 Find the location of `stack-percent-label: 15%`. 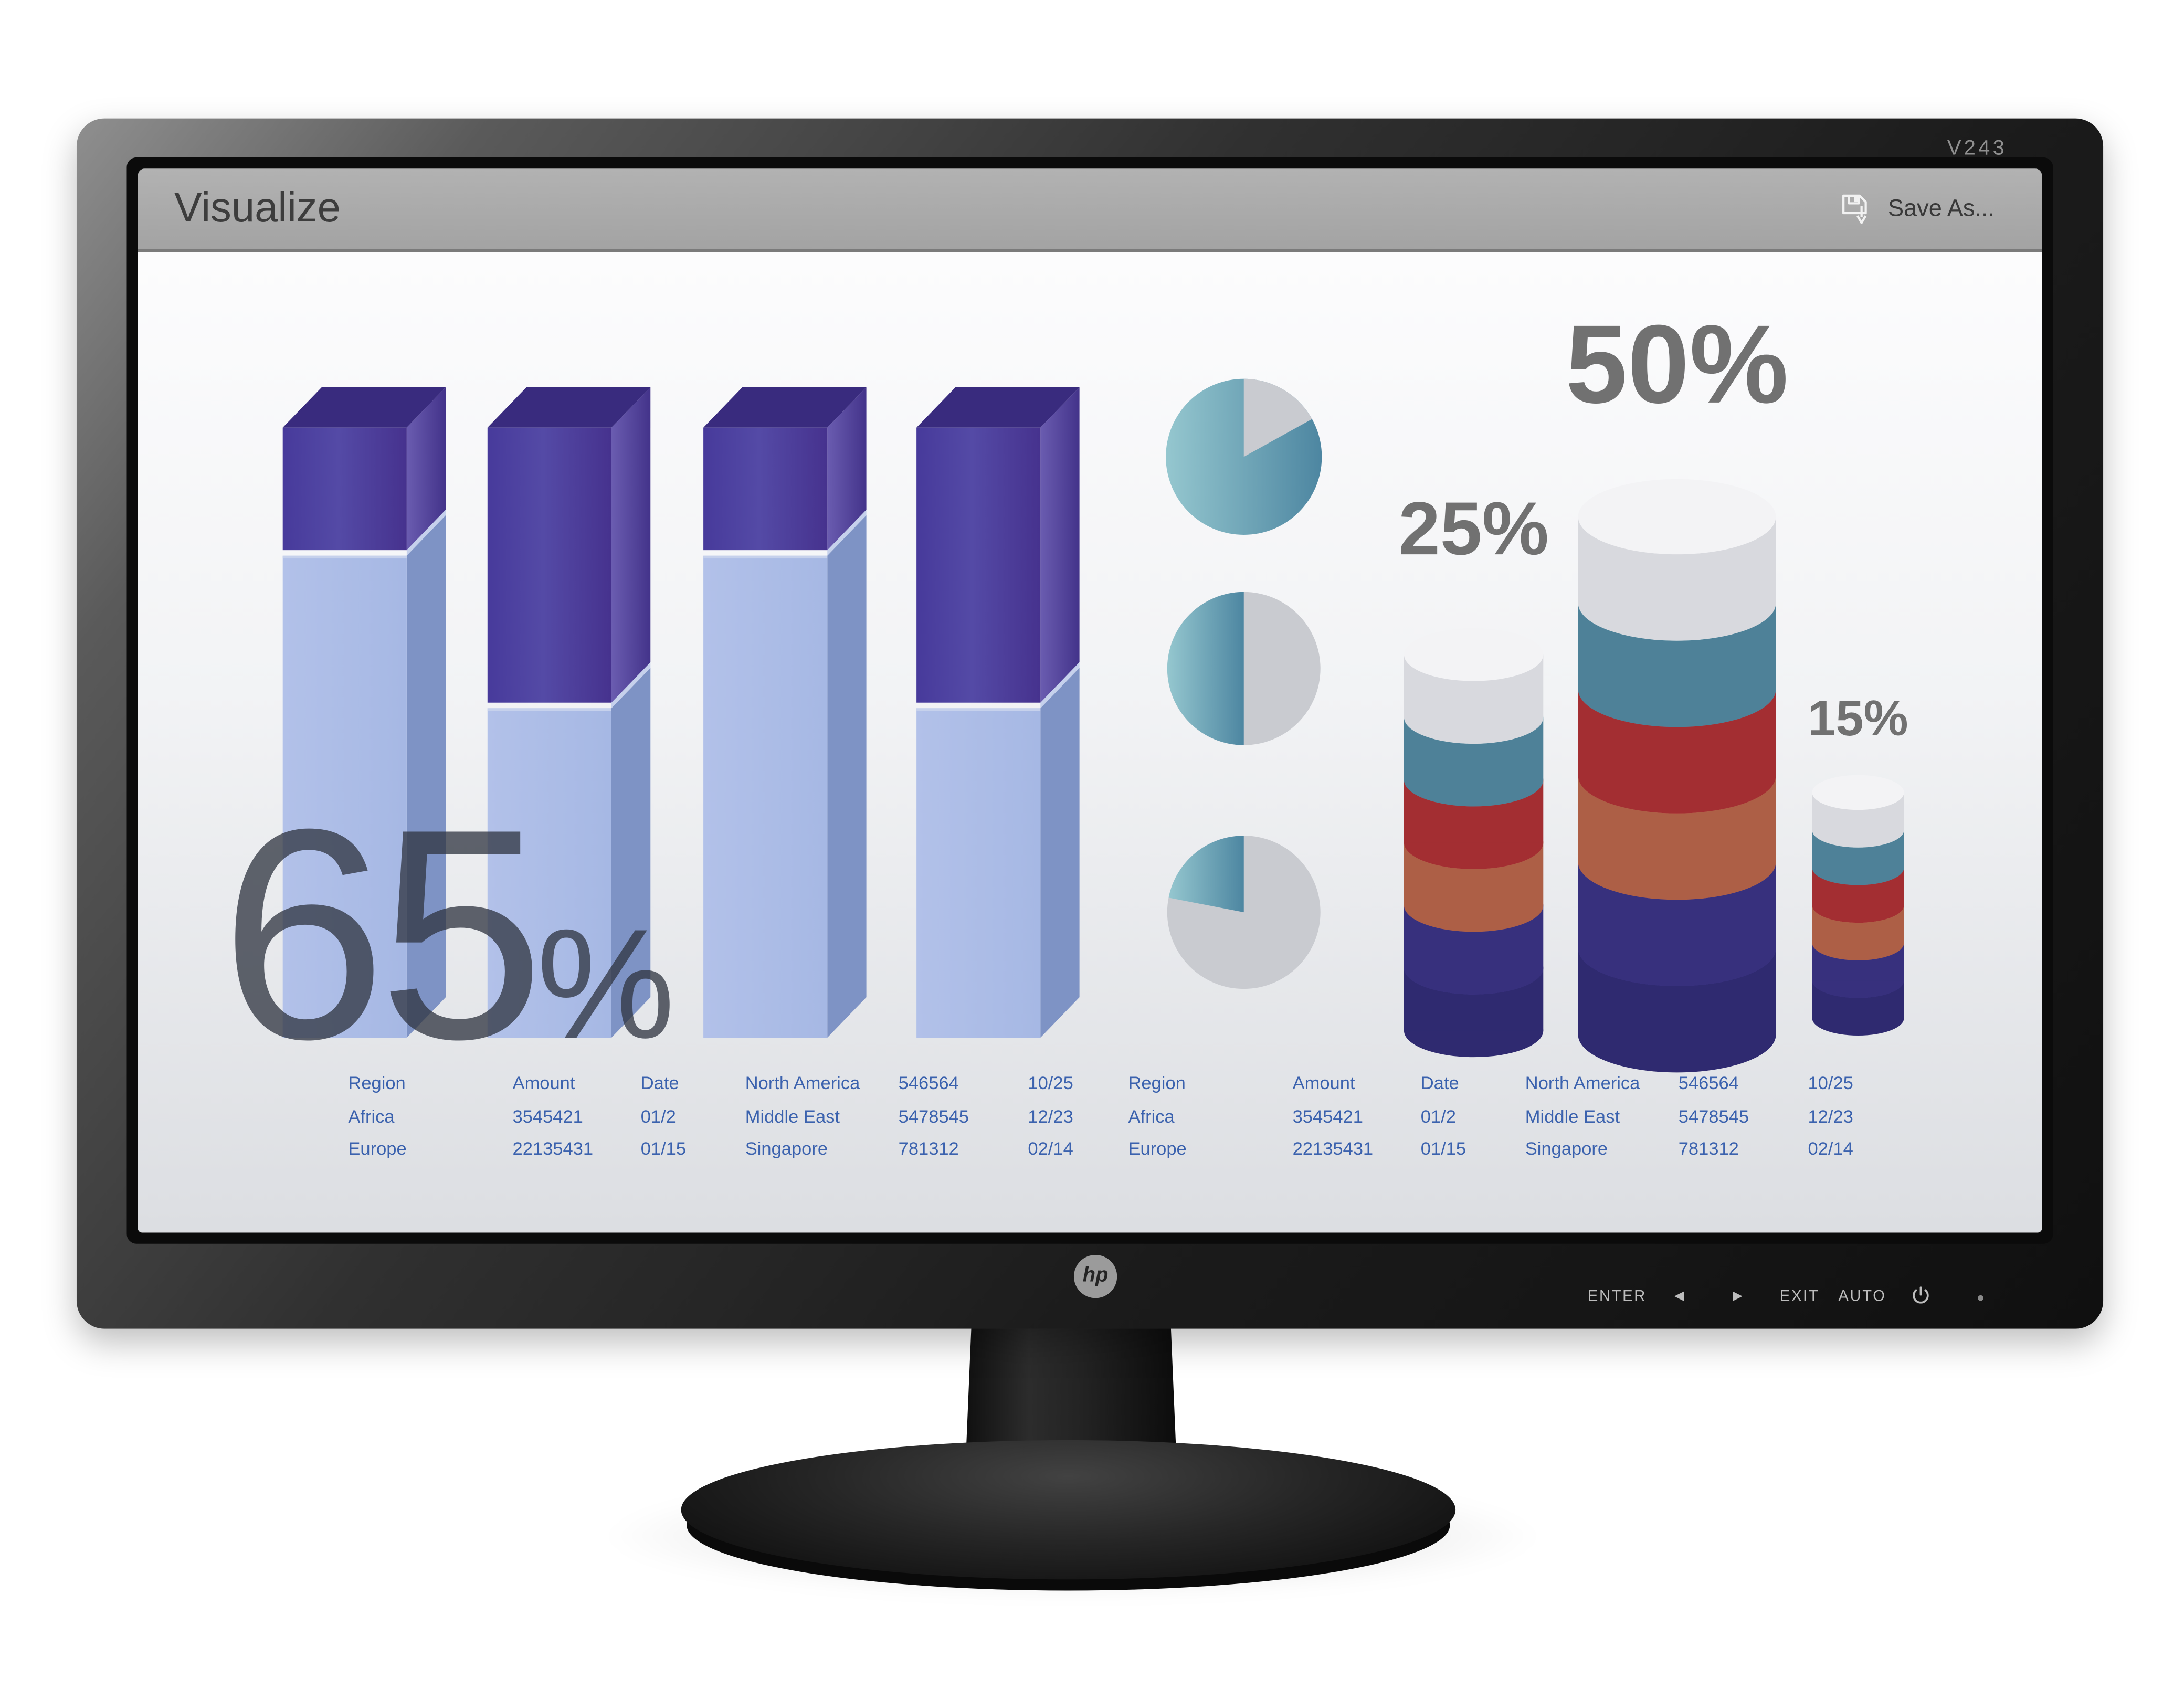

stack-percent-label: 15% is located at coordinates (1858, 718).